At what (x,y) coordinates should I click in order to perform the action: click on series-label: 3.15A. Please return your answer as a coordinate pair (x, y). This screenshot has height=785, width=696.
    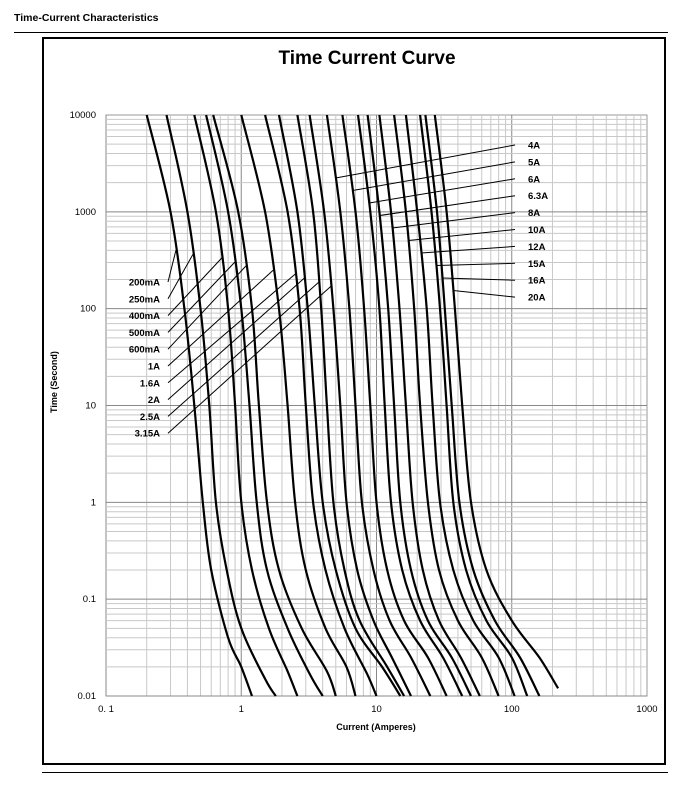
    Looking at the image, I should click on (147, 434).